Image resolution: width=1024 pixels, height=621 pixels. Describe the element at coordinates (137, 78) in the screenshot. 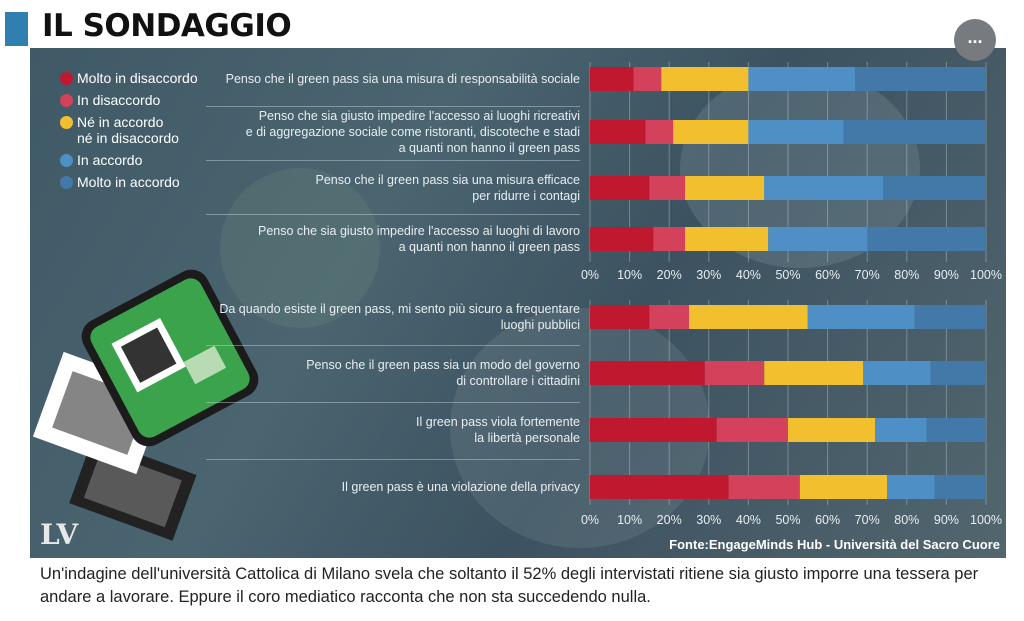

I see `legend-label: Molto in disaccordo` at that location.